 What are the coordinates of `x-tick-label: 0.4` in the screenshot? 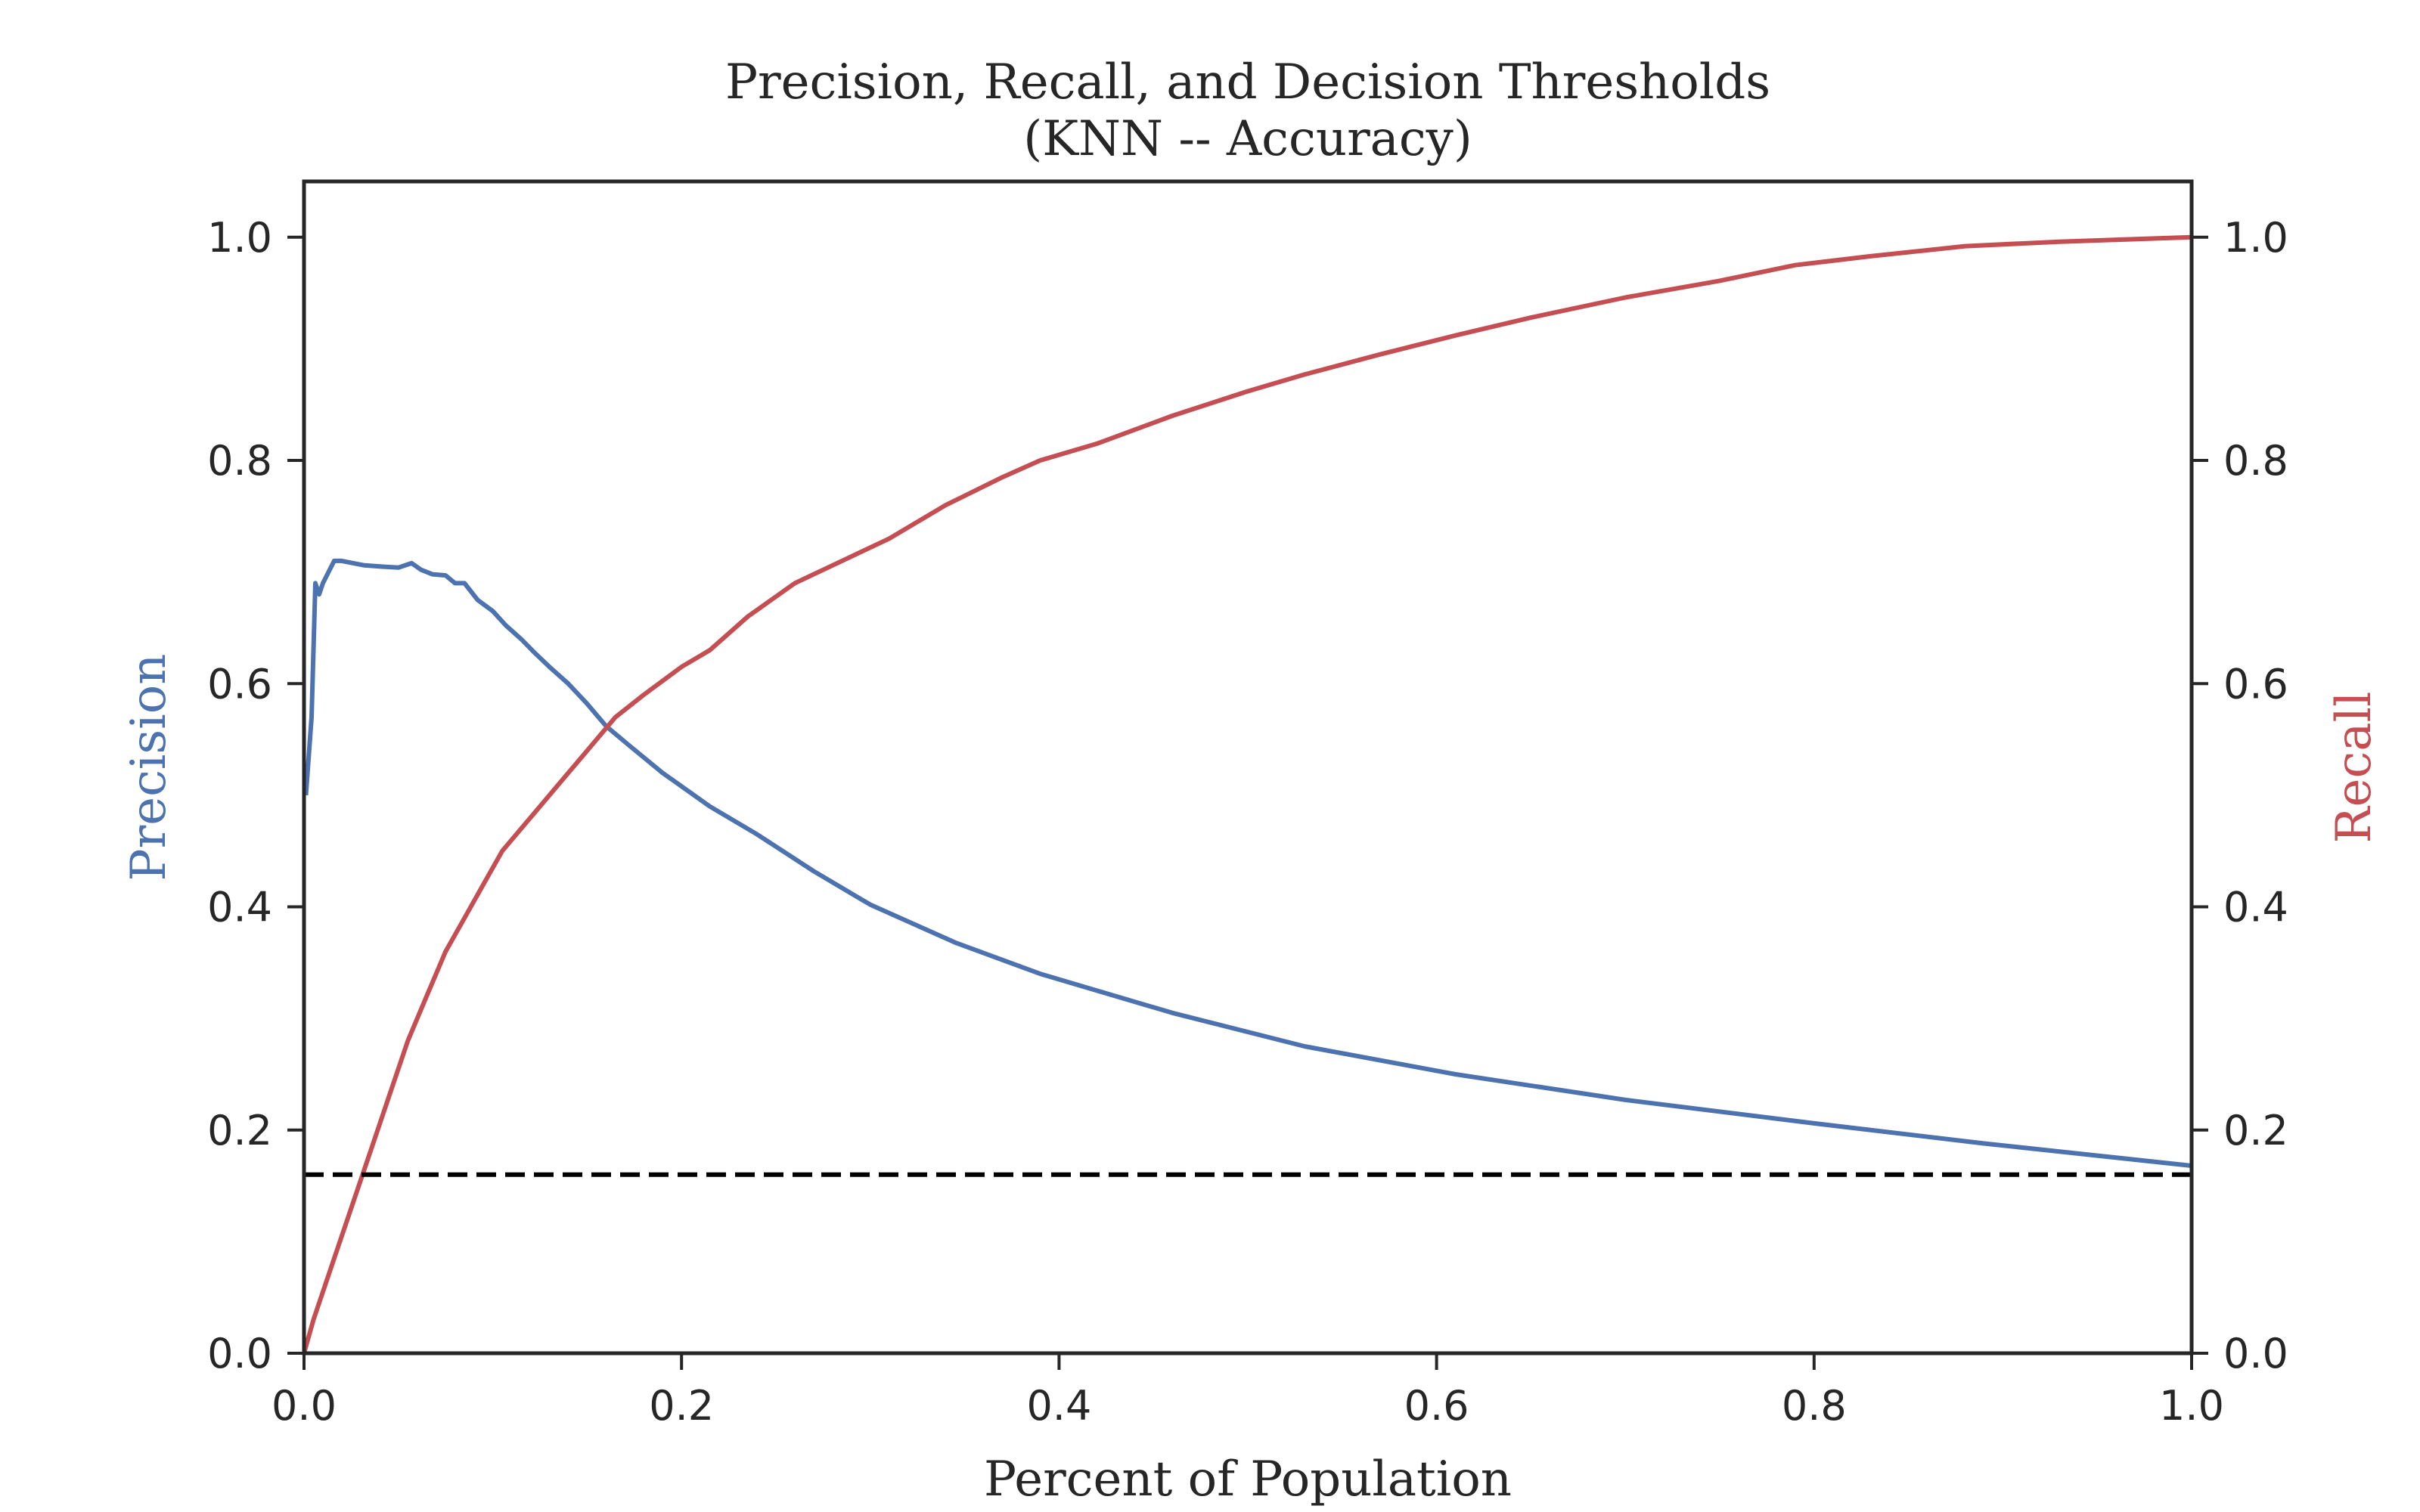 It's located at (1058, 1406).